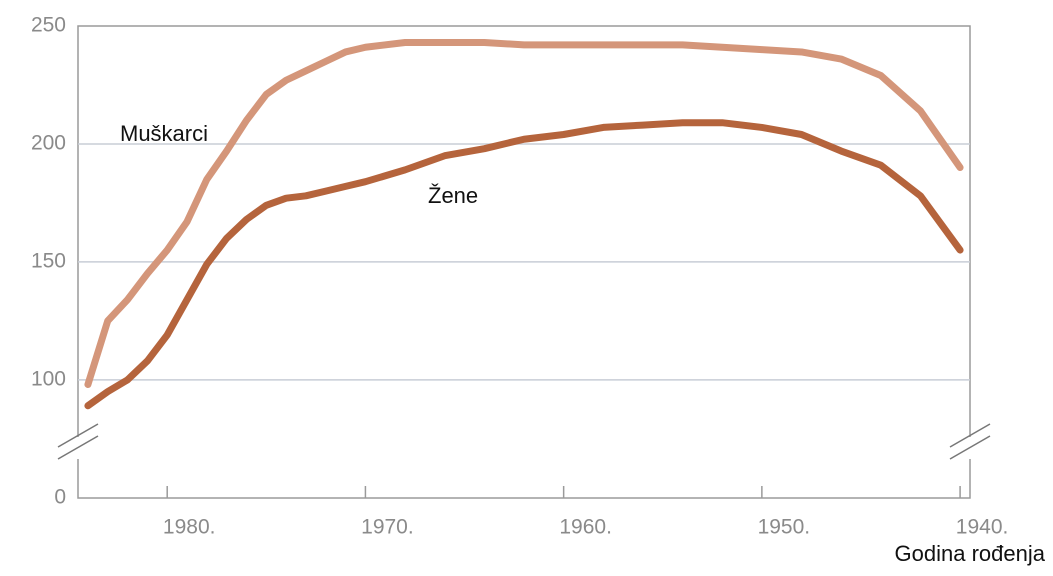 The height and width of the screenshot is (576, 1053). I want to click on x-tick-label: 1980., so click(189, 527).